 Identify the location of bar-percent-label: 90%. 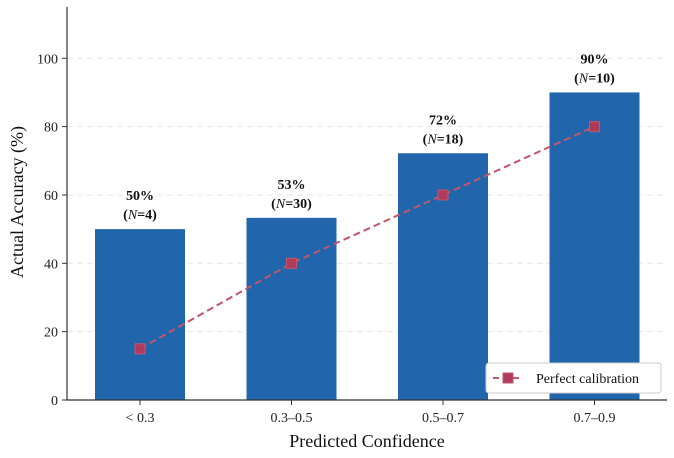
(595, 59).